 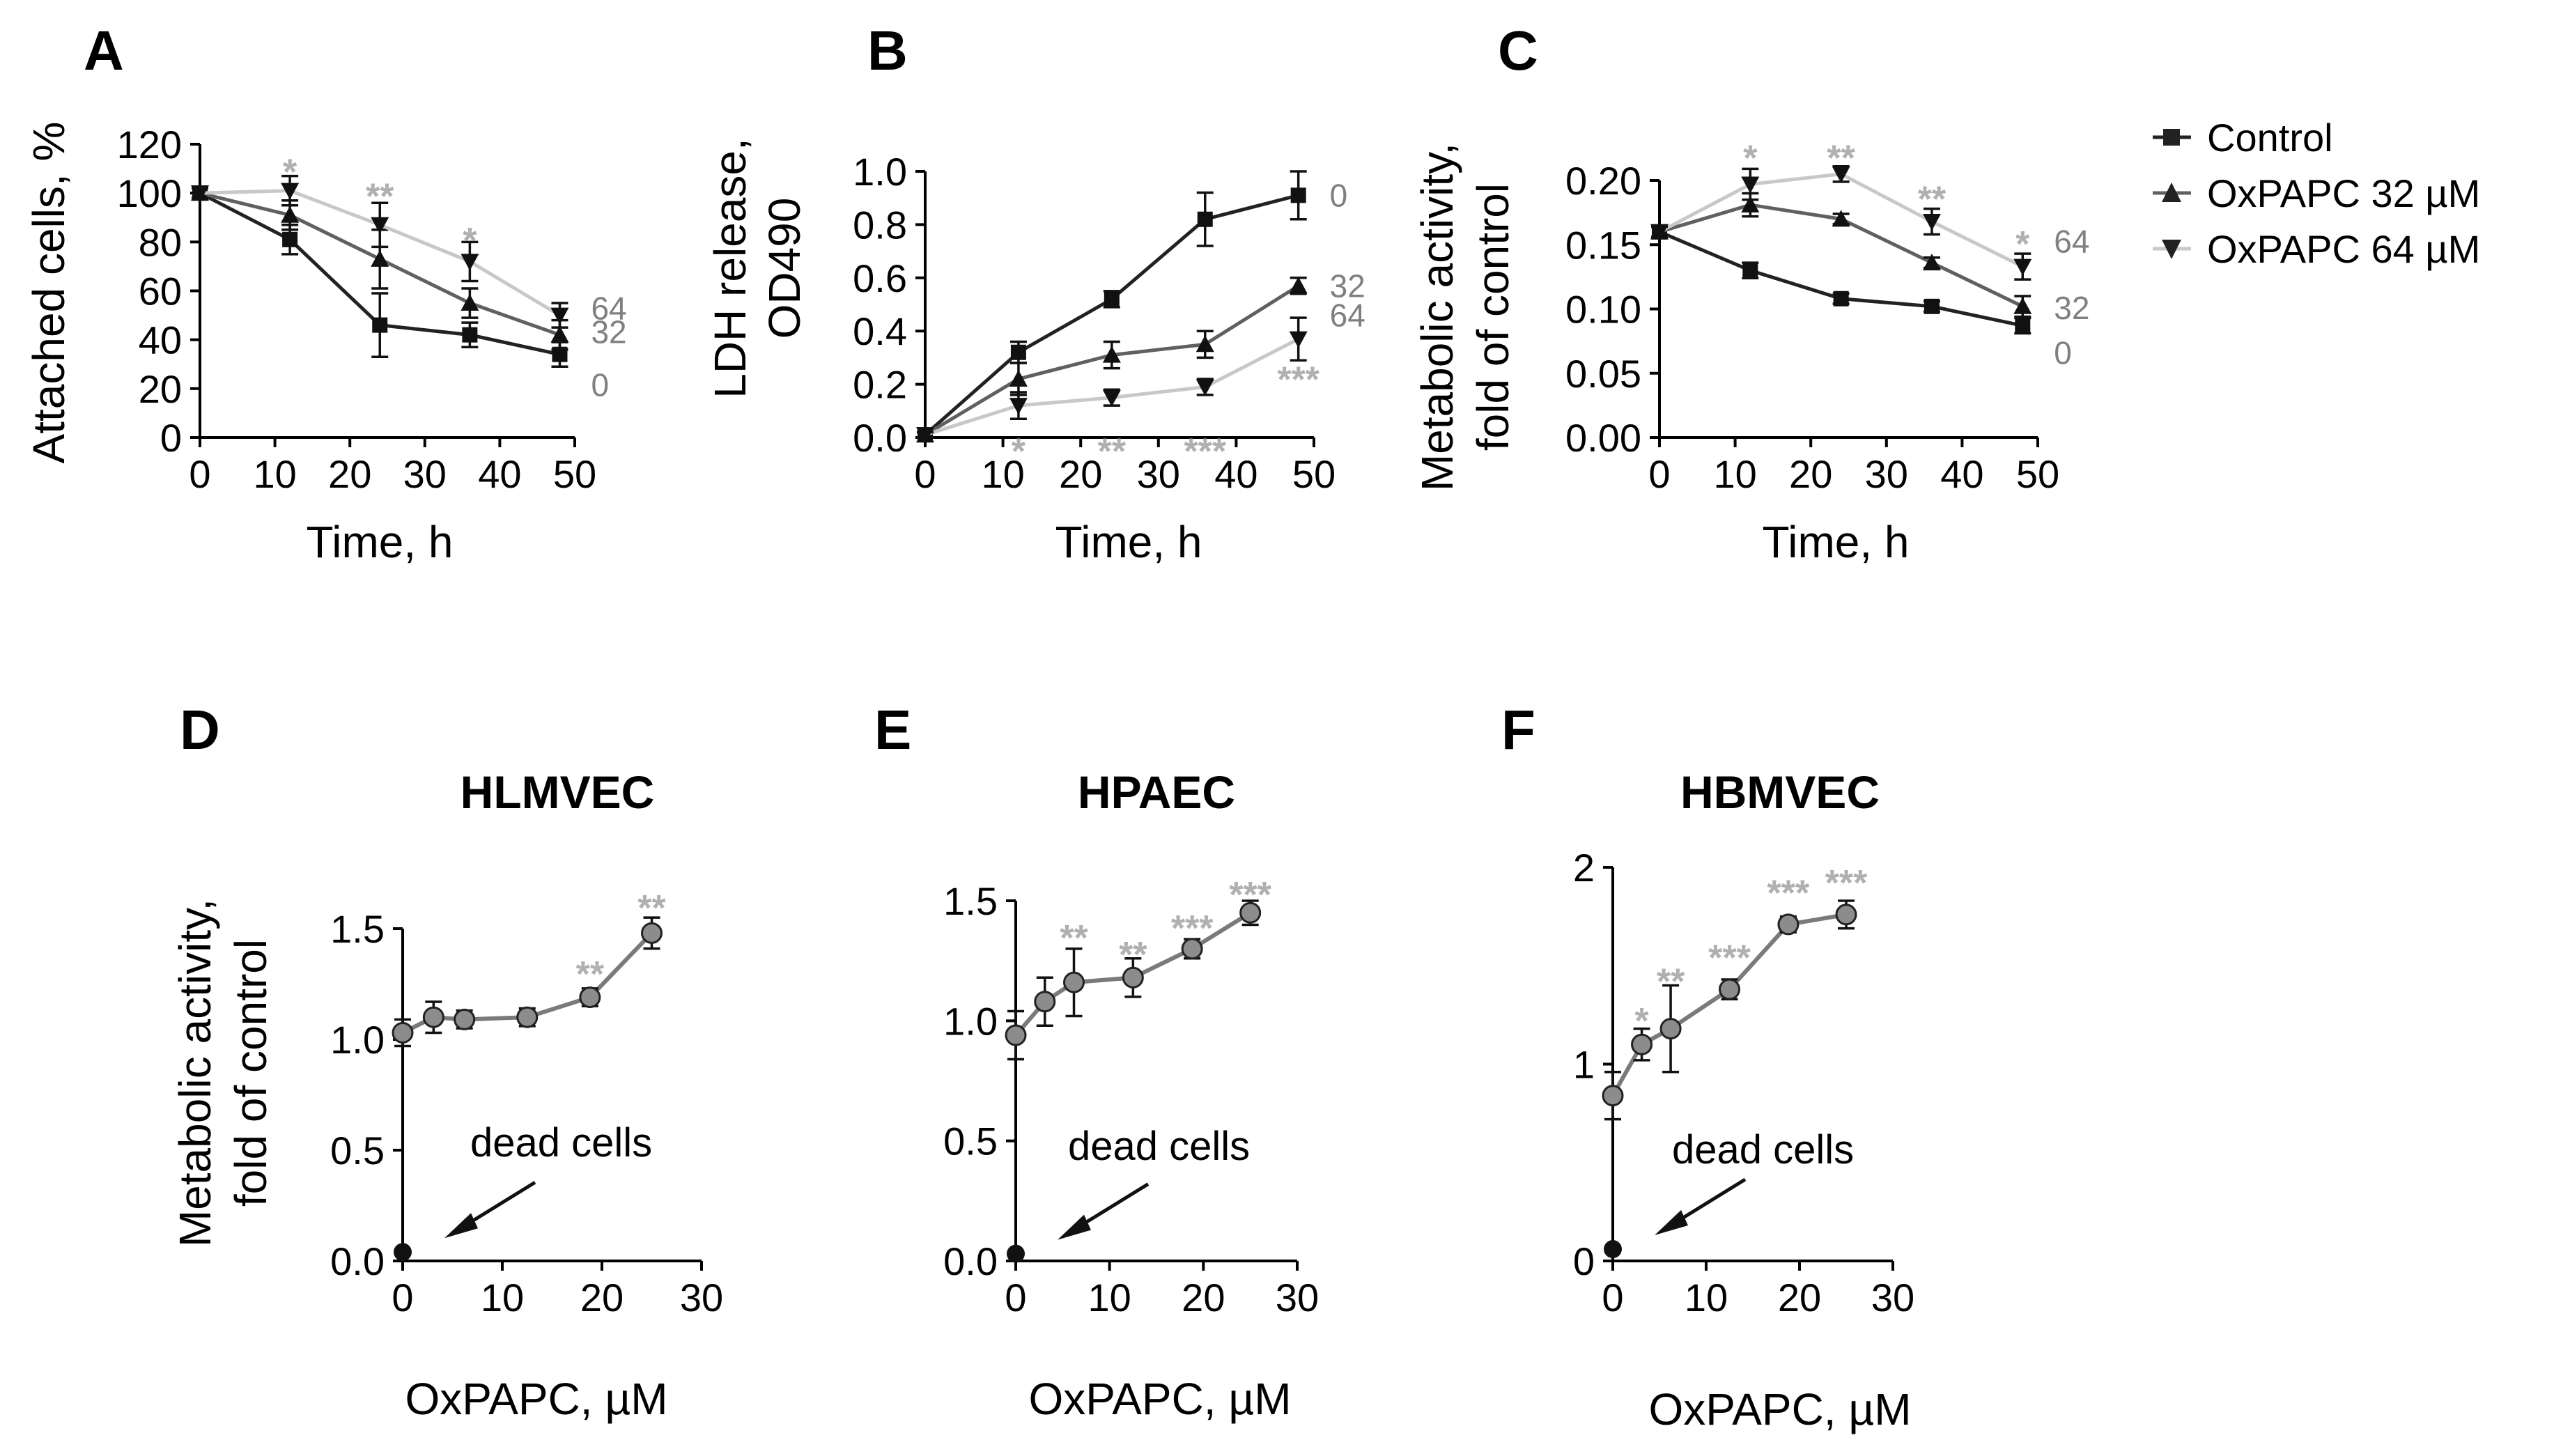 I want to click on panel-a-significance-marker: **, so click(x=380, y=197).